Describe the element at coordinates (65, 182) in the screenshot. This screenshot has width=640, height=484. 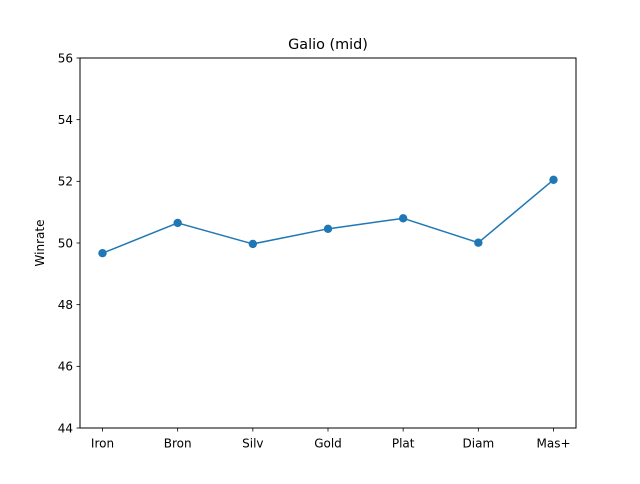
I see `y-tick-label: 52` at that location.